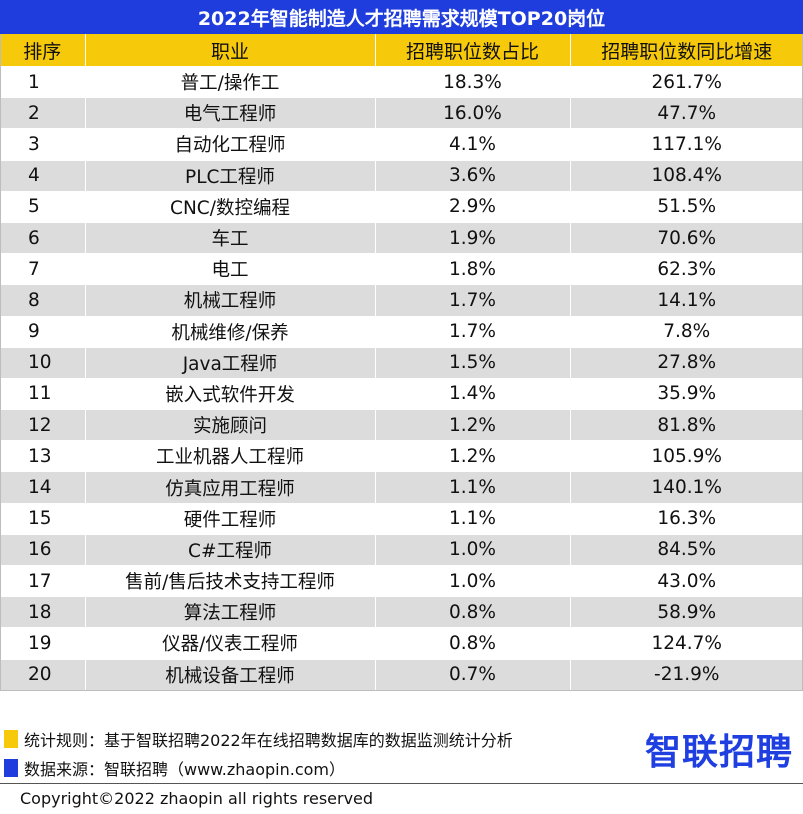  What do you see at coordinates (473, 238) in the screenshot?
I see `cell-share: 1.9%` at bounding box center [473, 238].